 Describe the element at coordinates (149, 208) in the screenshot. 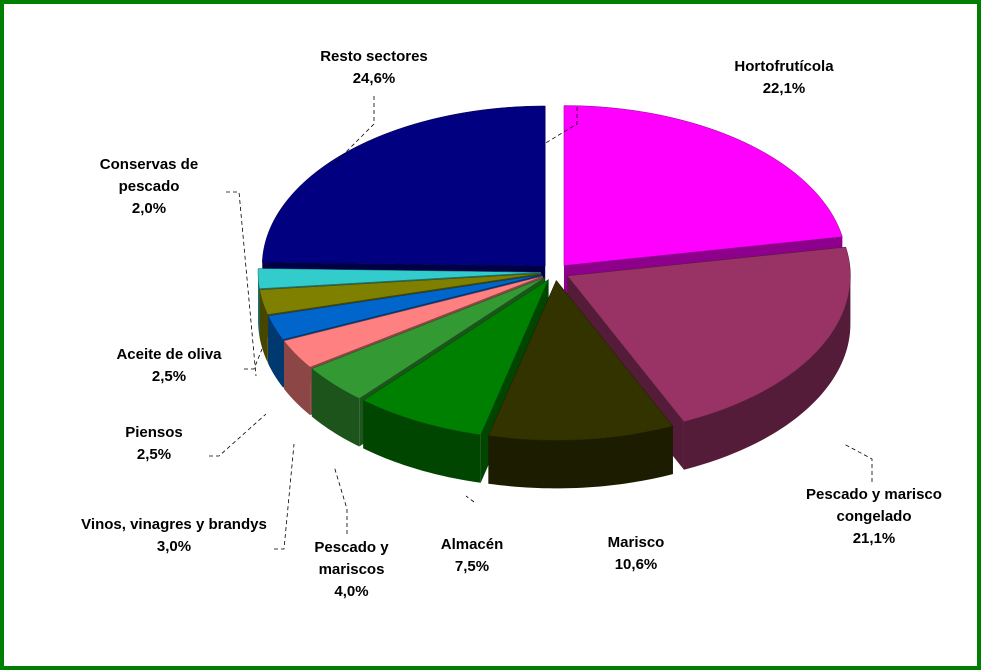

I see `value-label: 2,0%` at that location.